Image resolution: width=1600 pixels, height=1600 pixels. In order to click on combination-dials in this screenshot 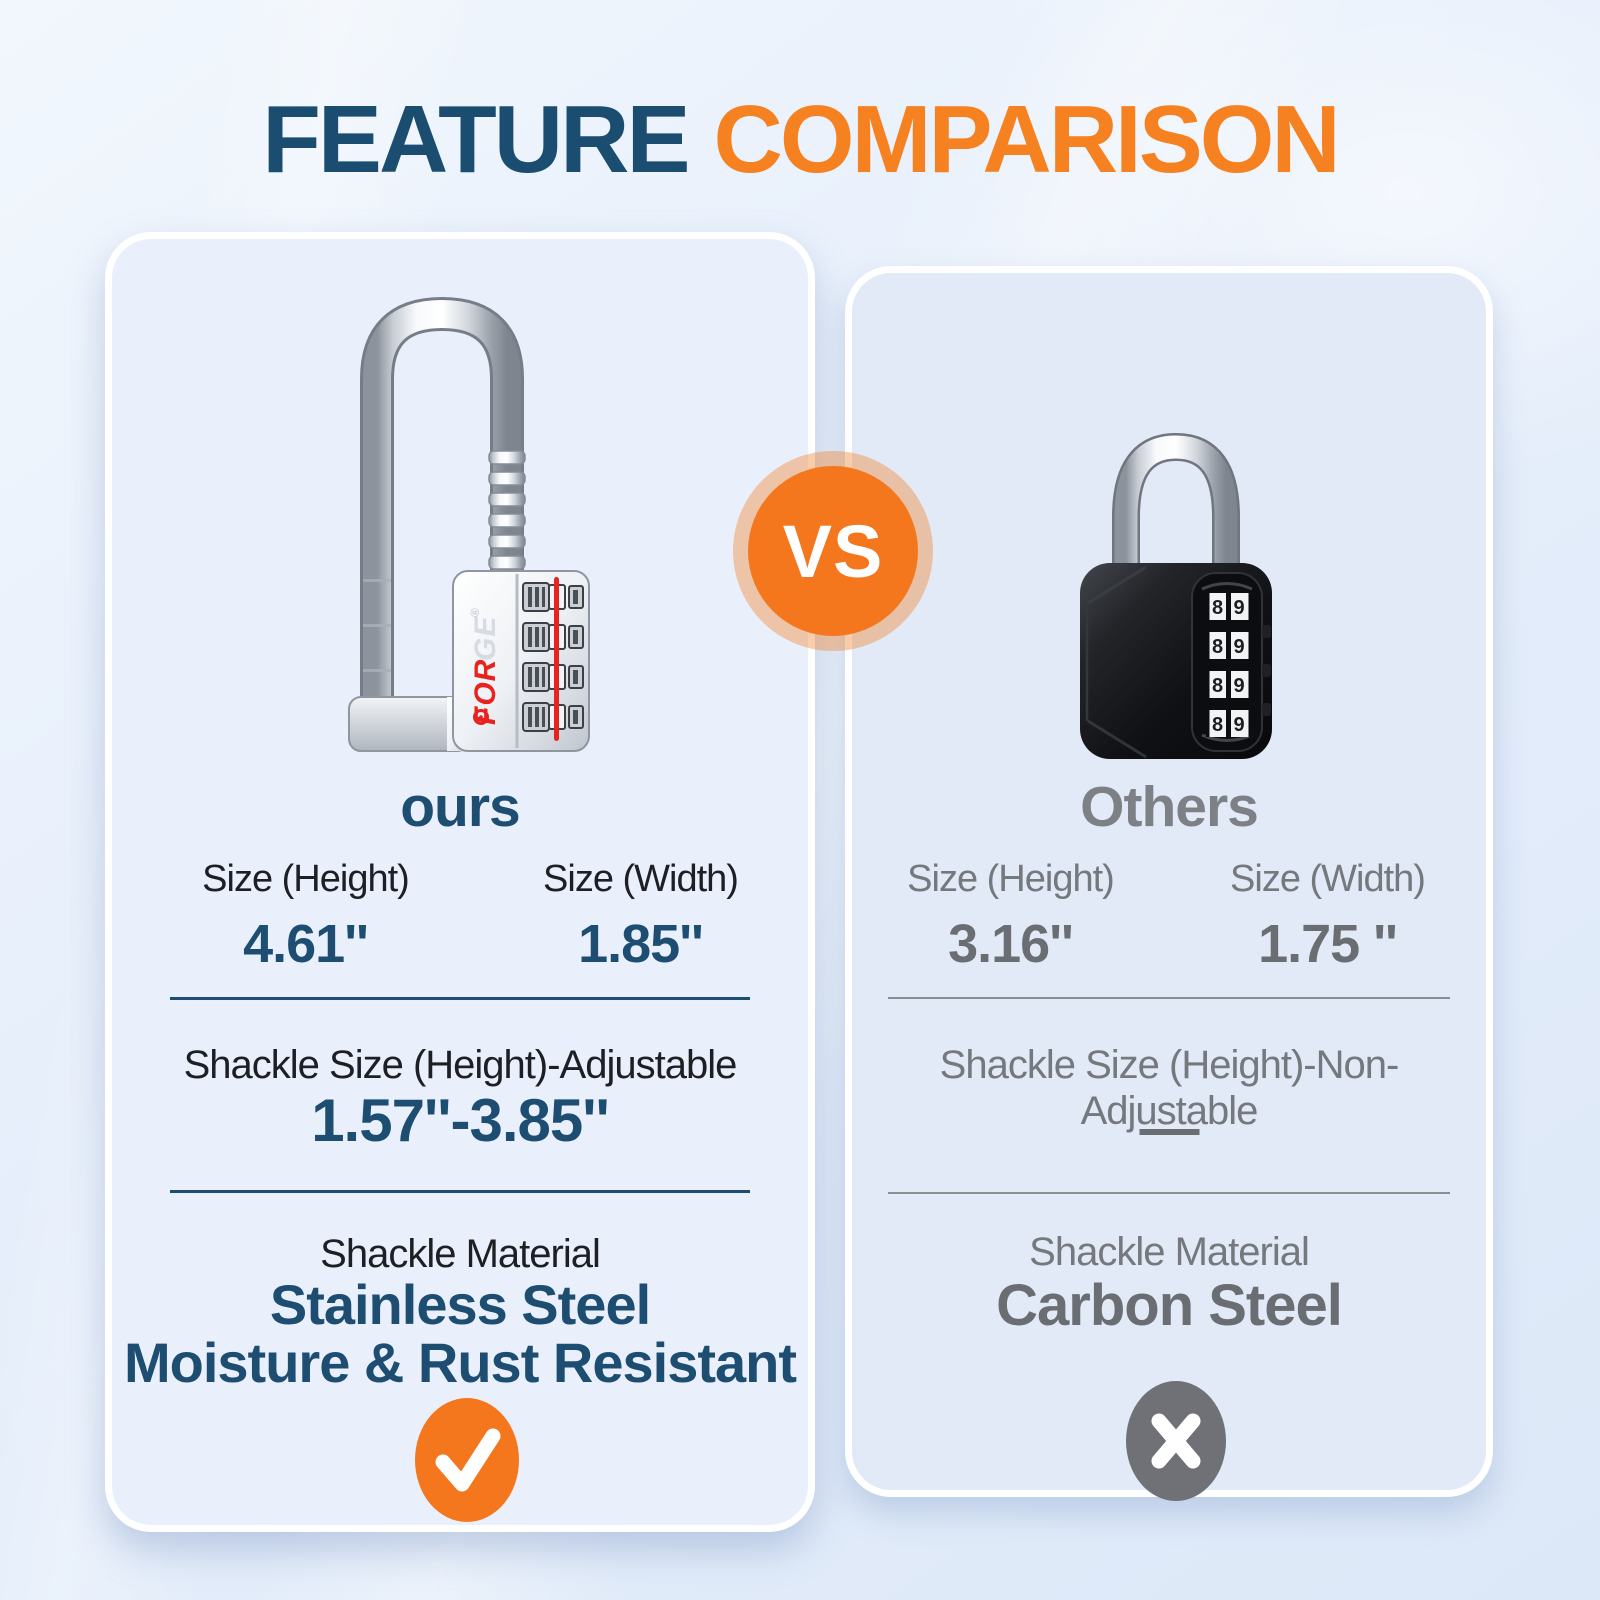, I will do `click(553, 657)`.